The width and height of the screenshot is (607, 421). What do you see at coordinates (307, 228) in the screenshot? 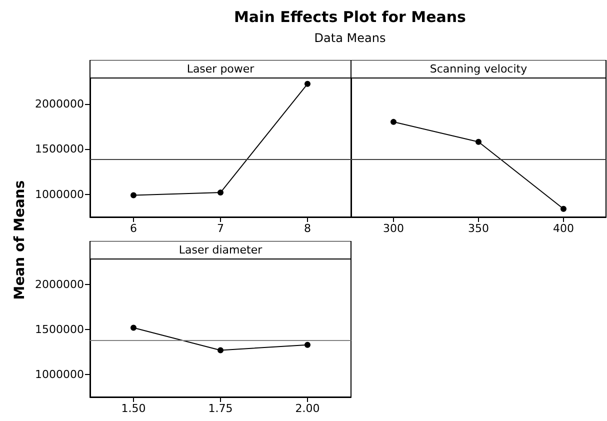
I see `x-tick-label: 8` at bounding box center [307, 228].